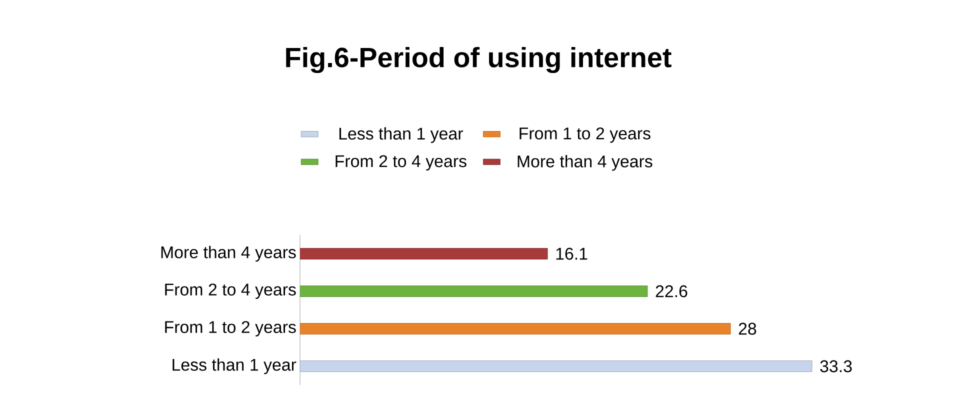 This screenshot has height=420, width=957. I want to click on legend-label: More than 4 years, so click(585, 163).